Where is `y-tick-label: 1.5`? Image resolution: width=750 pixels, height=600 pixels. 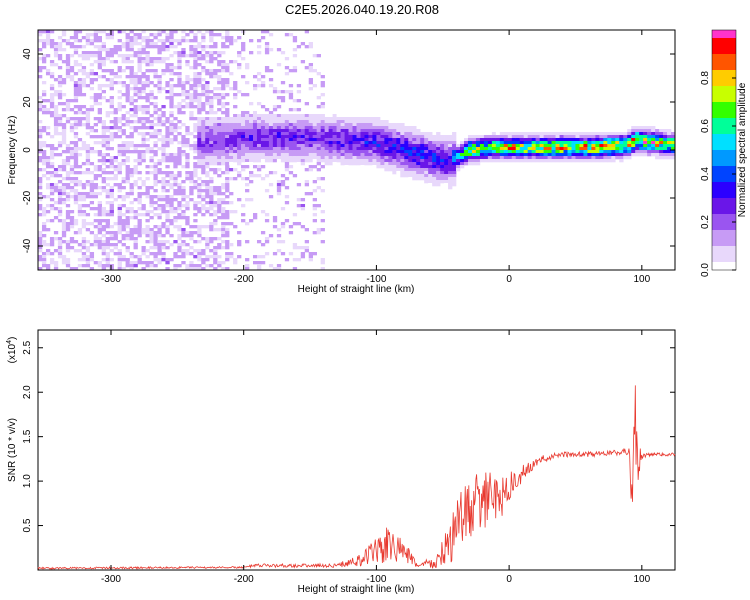 y-tick-label: 1.5 is located at coordinates (27, 436).